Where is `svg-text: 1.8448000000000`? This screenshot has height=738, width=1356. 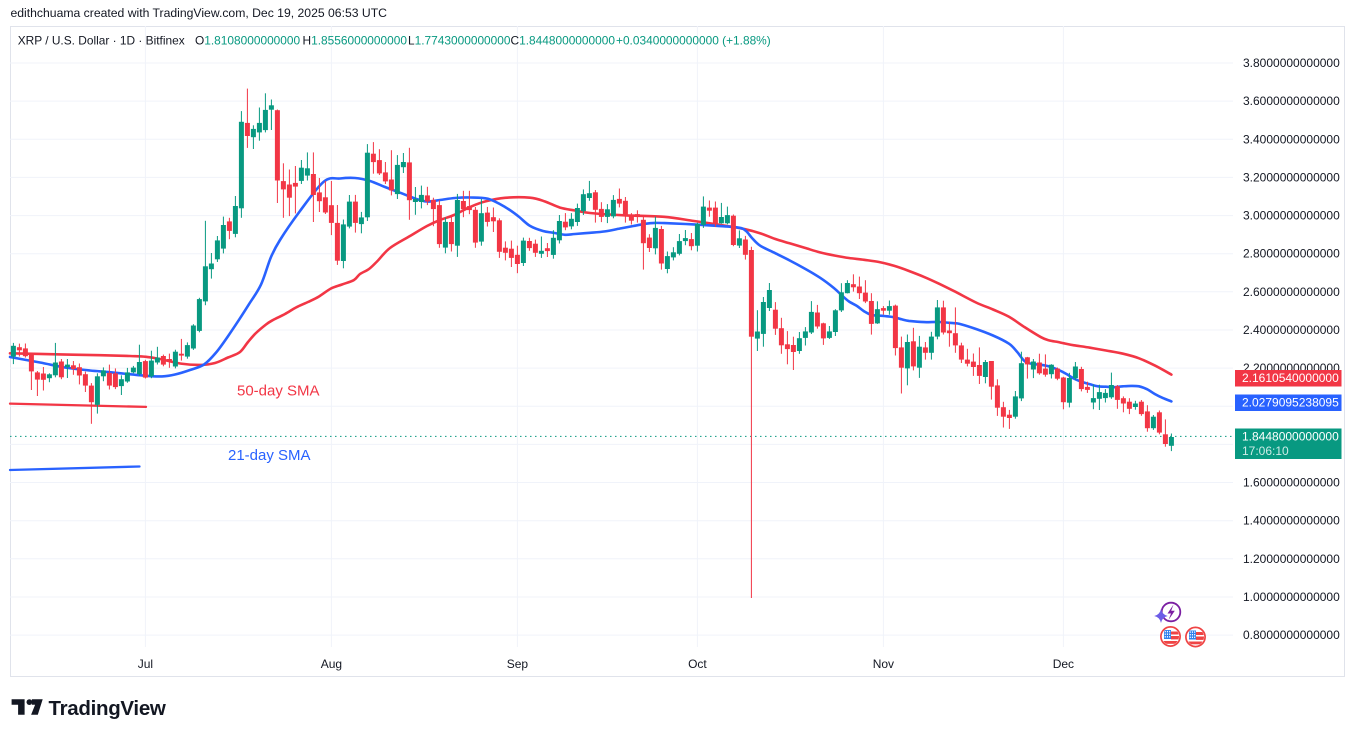 svg-text: 1.8448000000000 is located at coordinates (1290, 437).